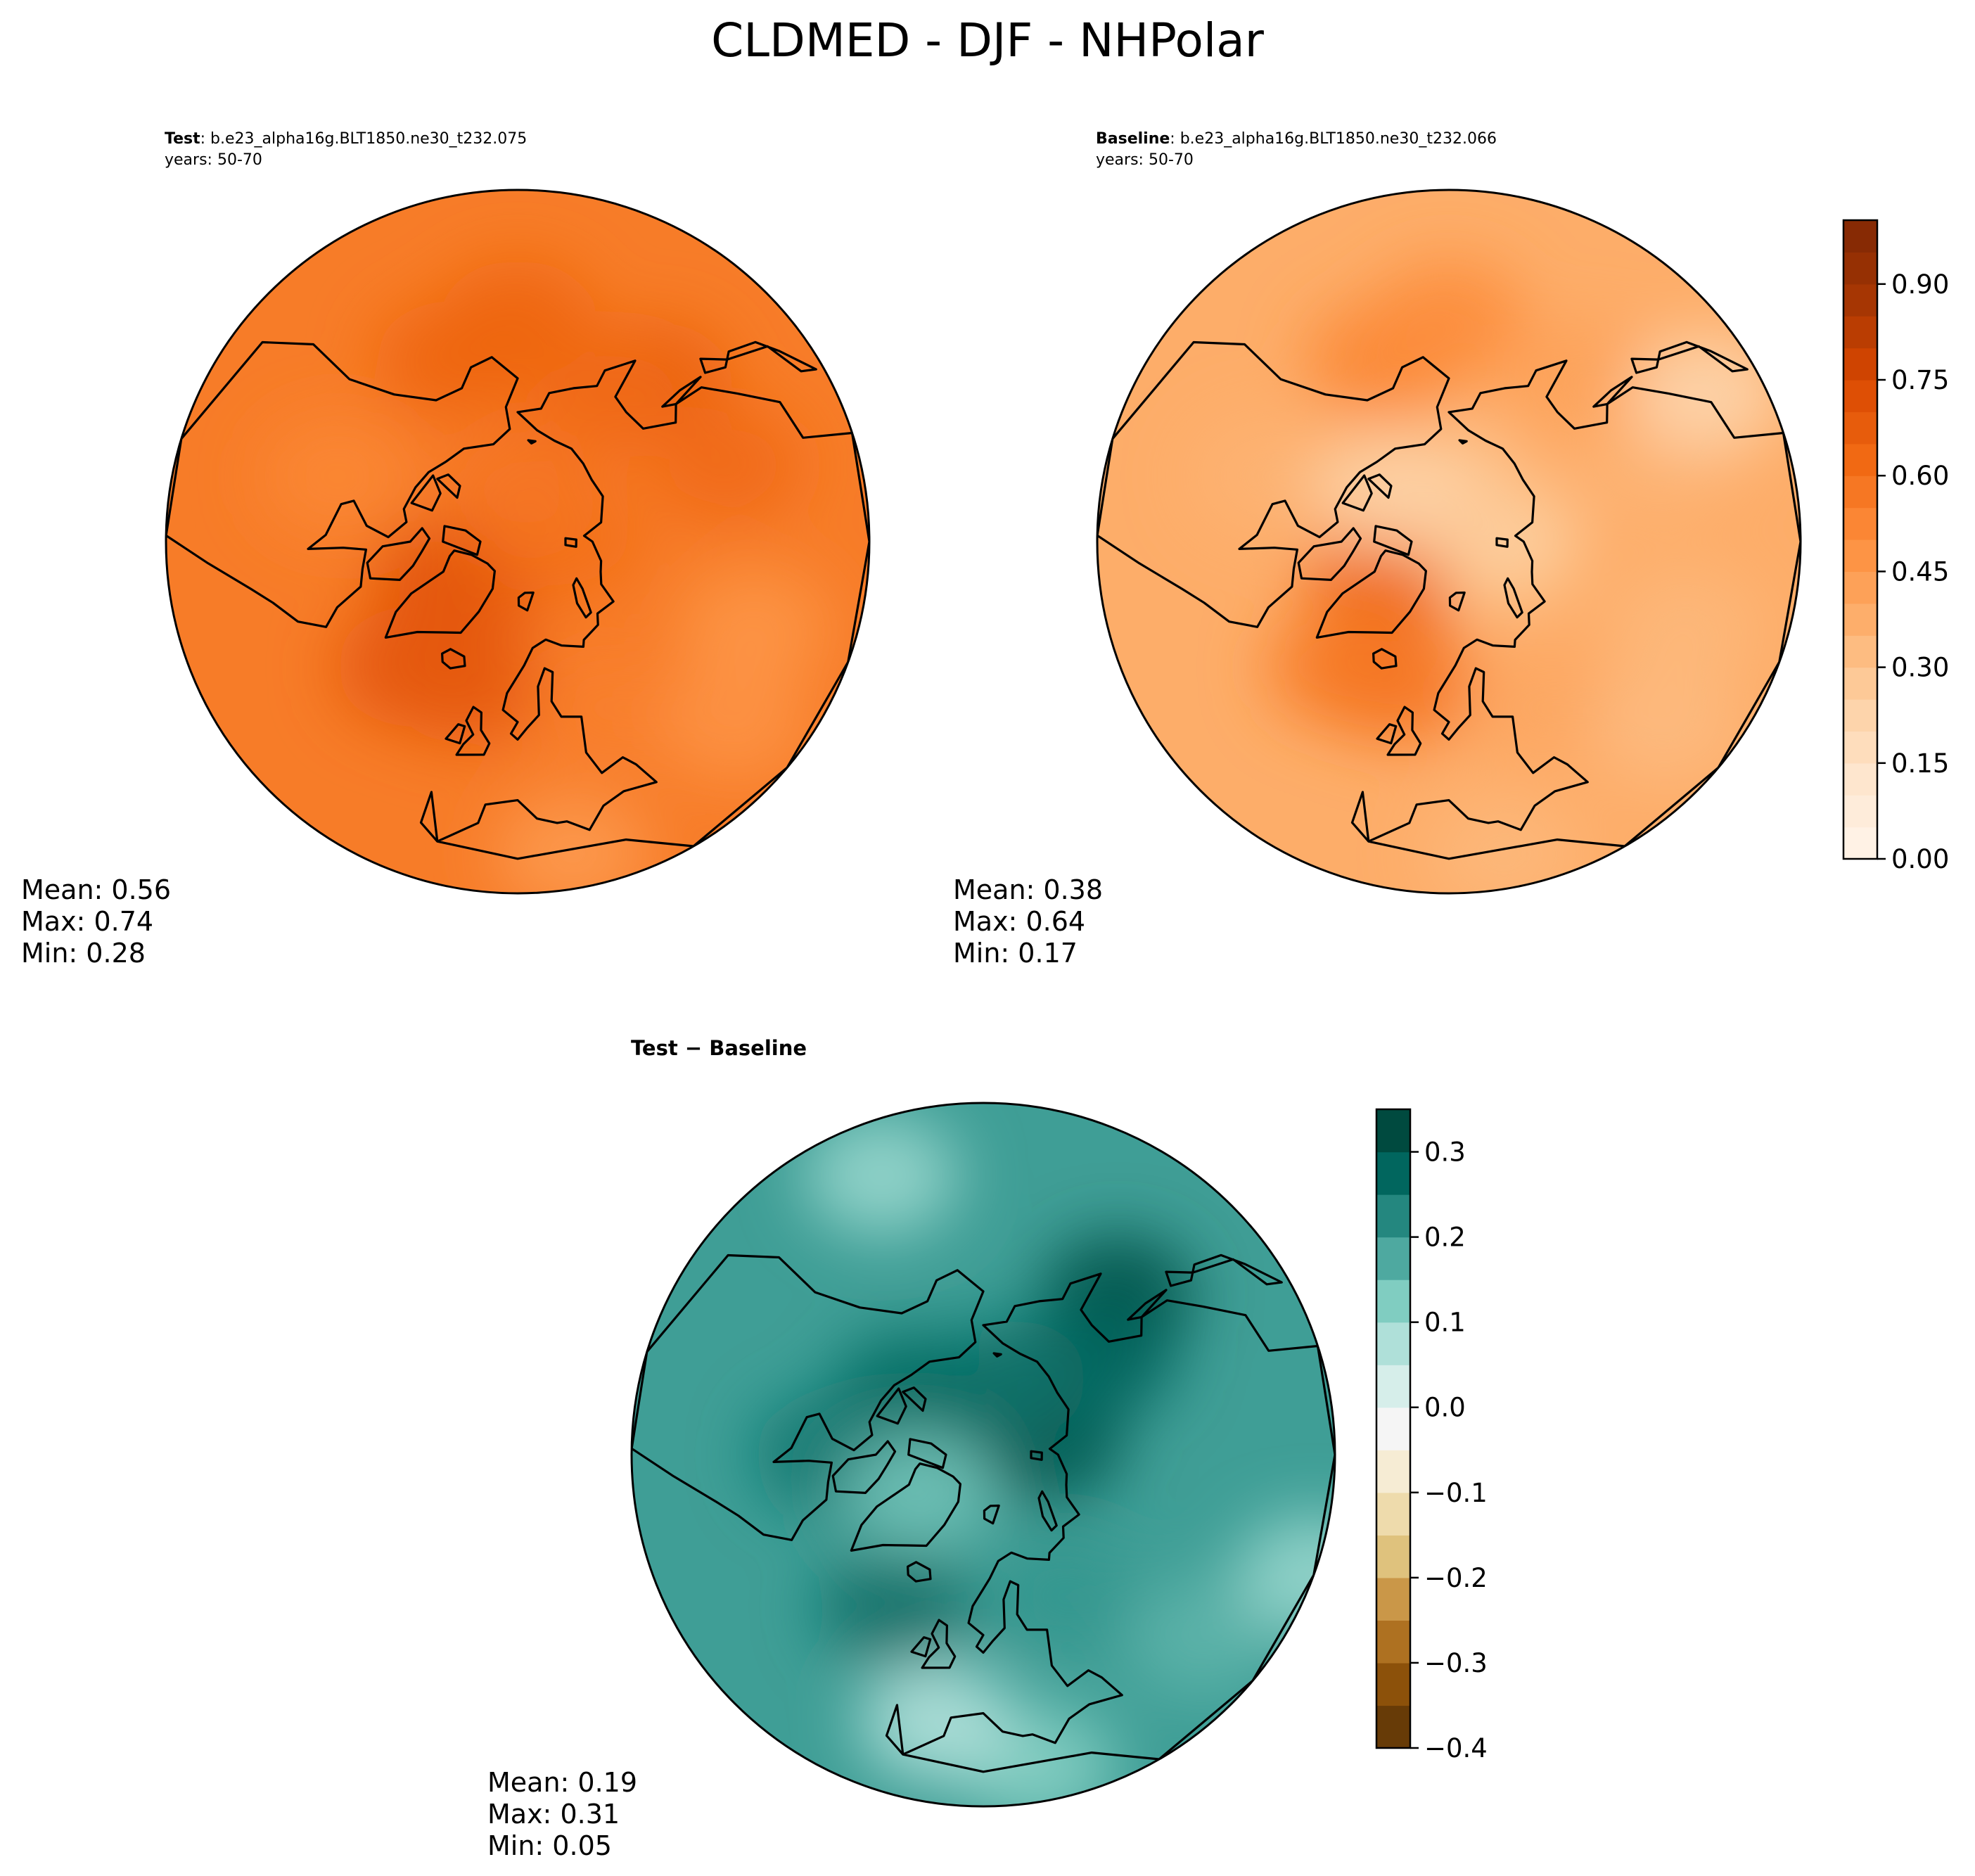 This screenshot has width=1975, height=1876. Describe the element at coordinates (1895, 546) in the screenshot. I see `colorbar-sequential: 0.00 0.15 0.30 0.45 0.60 0.75 0.90` at that location.